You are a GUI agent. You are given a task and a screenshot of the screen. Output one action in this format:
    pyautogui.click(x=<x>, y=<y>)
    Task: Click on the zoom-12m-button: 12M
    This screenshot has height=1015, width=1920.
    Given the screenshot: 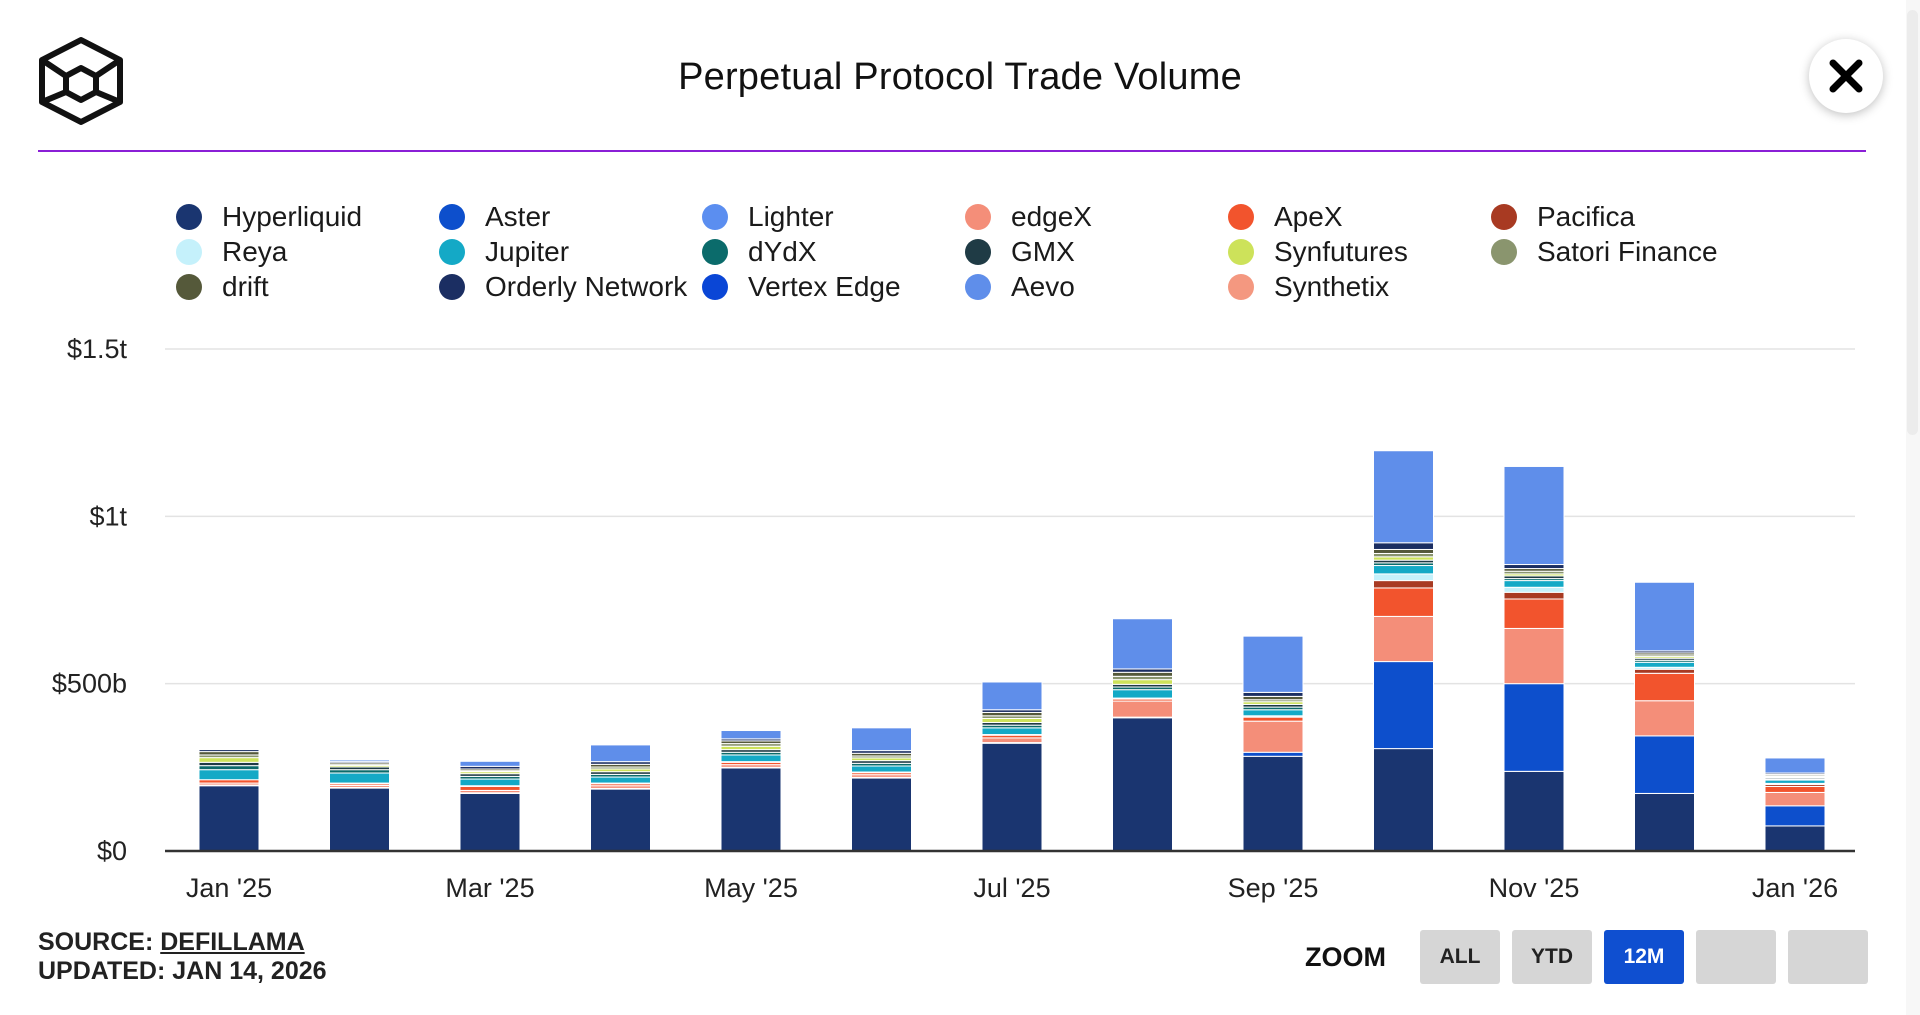 What is the action you would take?
    pyautogui.click(x=1644, y=957)
    